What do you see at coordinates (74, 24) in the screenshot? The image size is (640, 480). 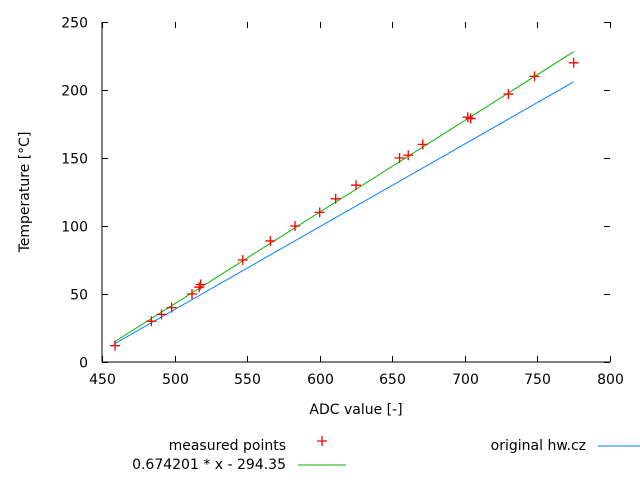 I see `y-tick-label: 250` at bounding box center [74, 24].